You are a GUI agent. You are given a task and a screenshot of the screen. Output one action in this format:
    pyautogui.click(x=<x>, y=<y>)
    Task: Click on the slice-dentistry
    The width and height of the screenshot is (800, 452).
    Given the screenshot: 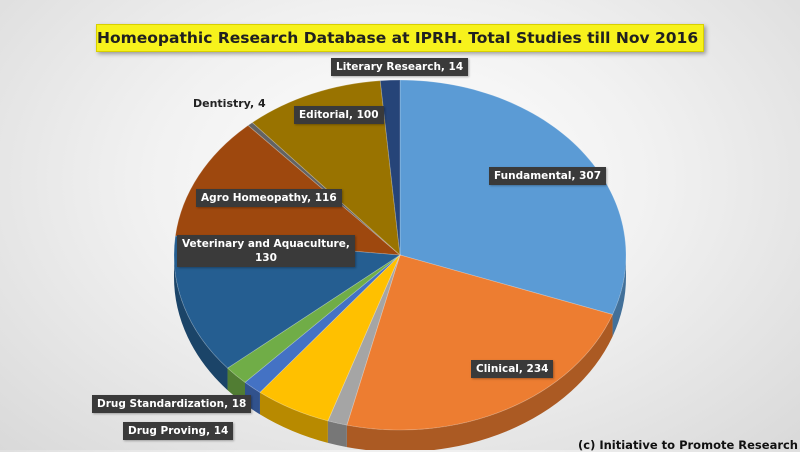 What is the action you would take?
    pyautogui.click(x=324, y=189)
    